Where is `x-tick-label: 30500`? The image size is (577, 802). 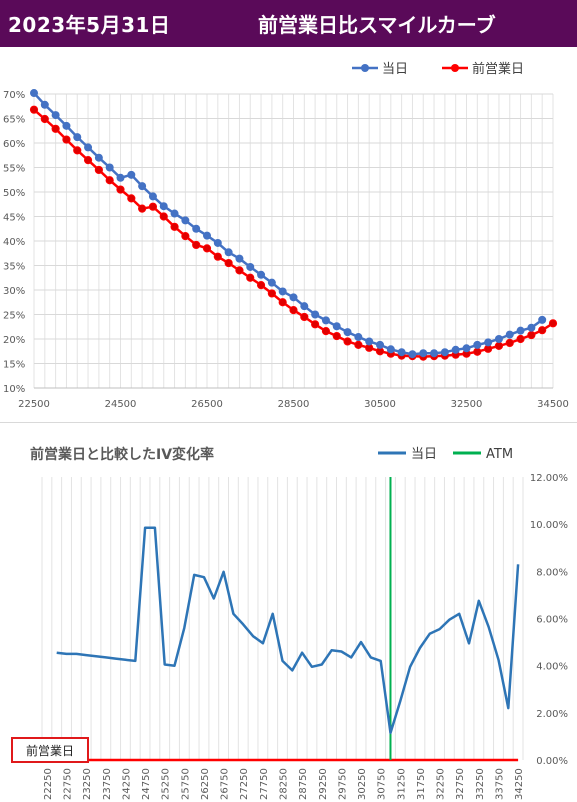 x-tick-label: 30500 is located at coordinates (380, 404).